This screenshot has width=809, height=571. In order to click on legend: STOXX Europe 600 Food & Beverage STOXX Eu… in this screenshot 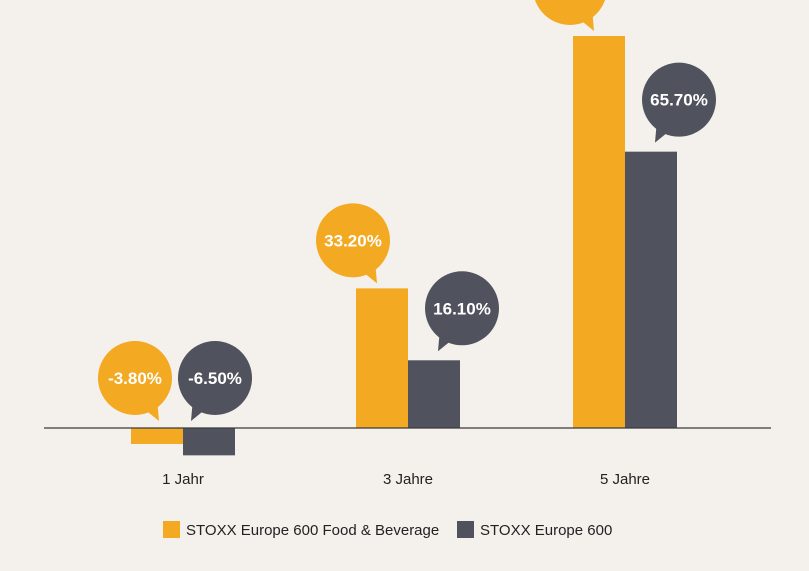, I will do `click(387, 530)`.